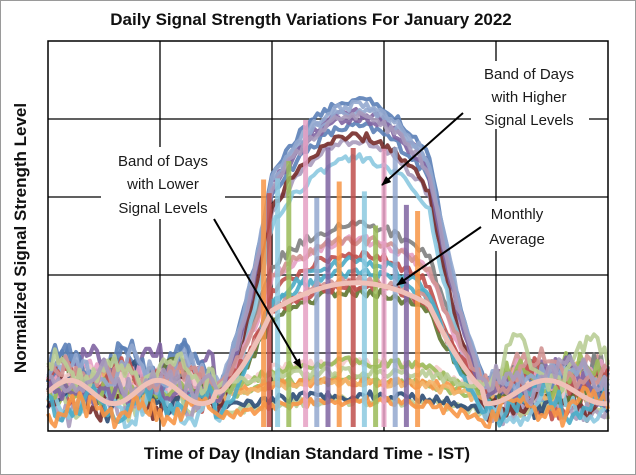  What do you see at coordinates (517, 239) in the screenshot?
I see `annotation-average-line-2: Average` at bounding box center [517, 239].